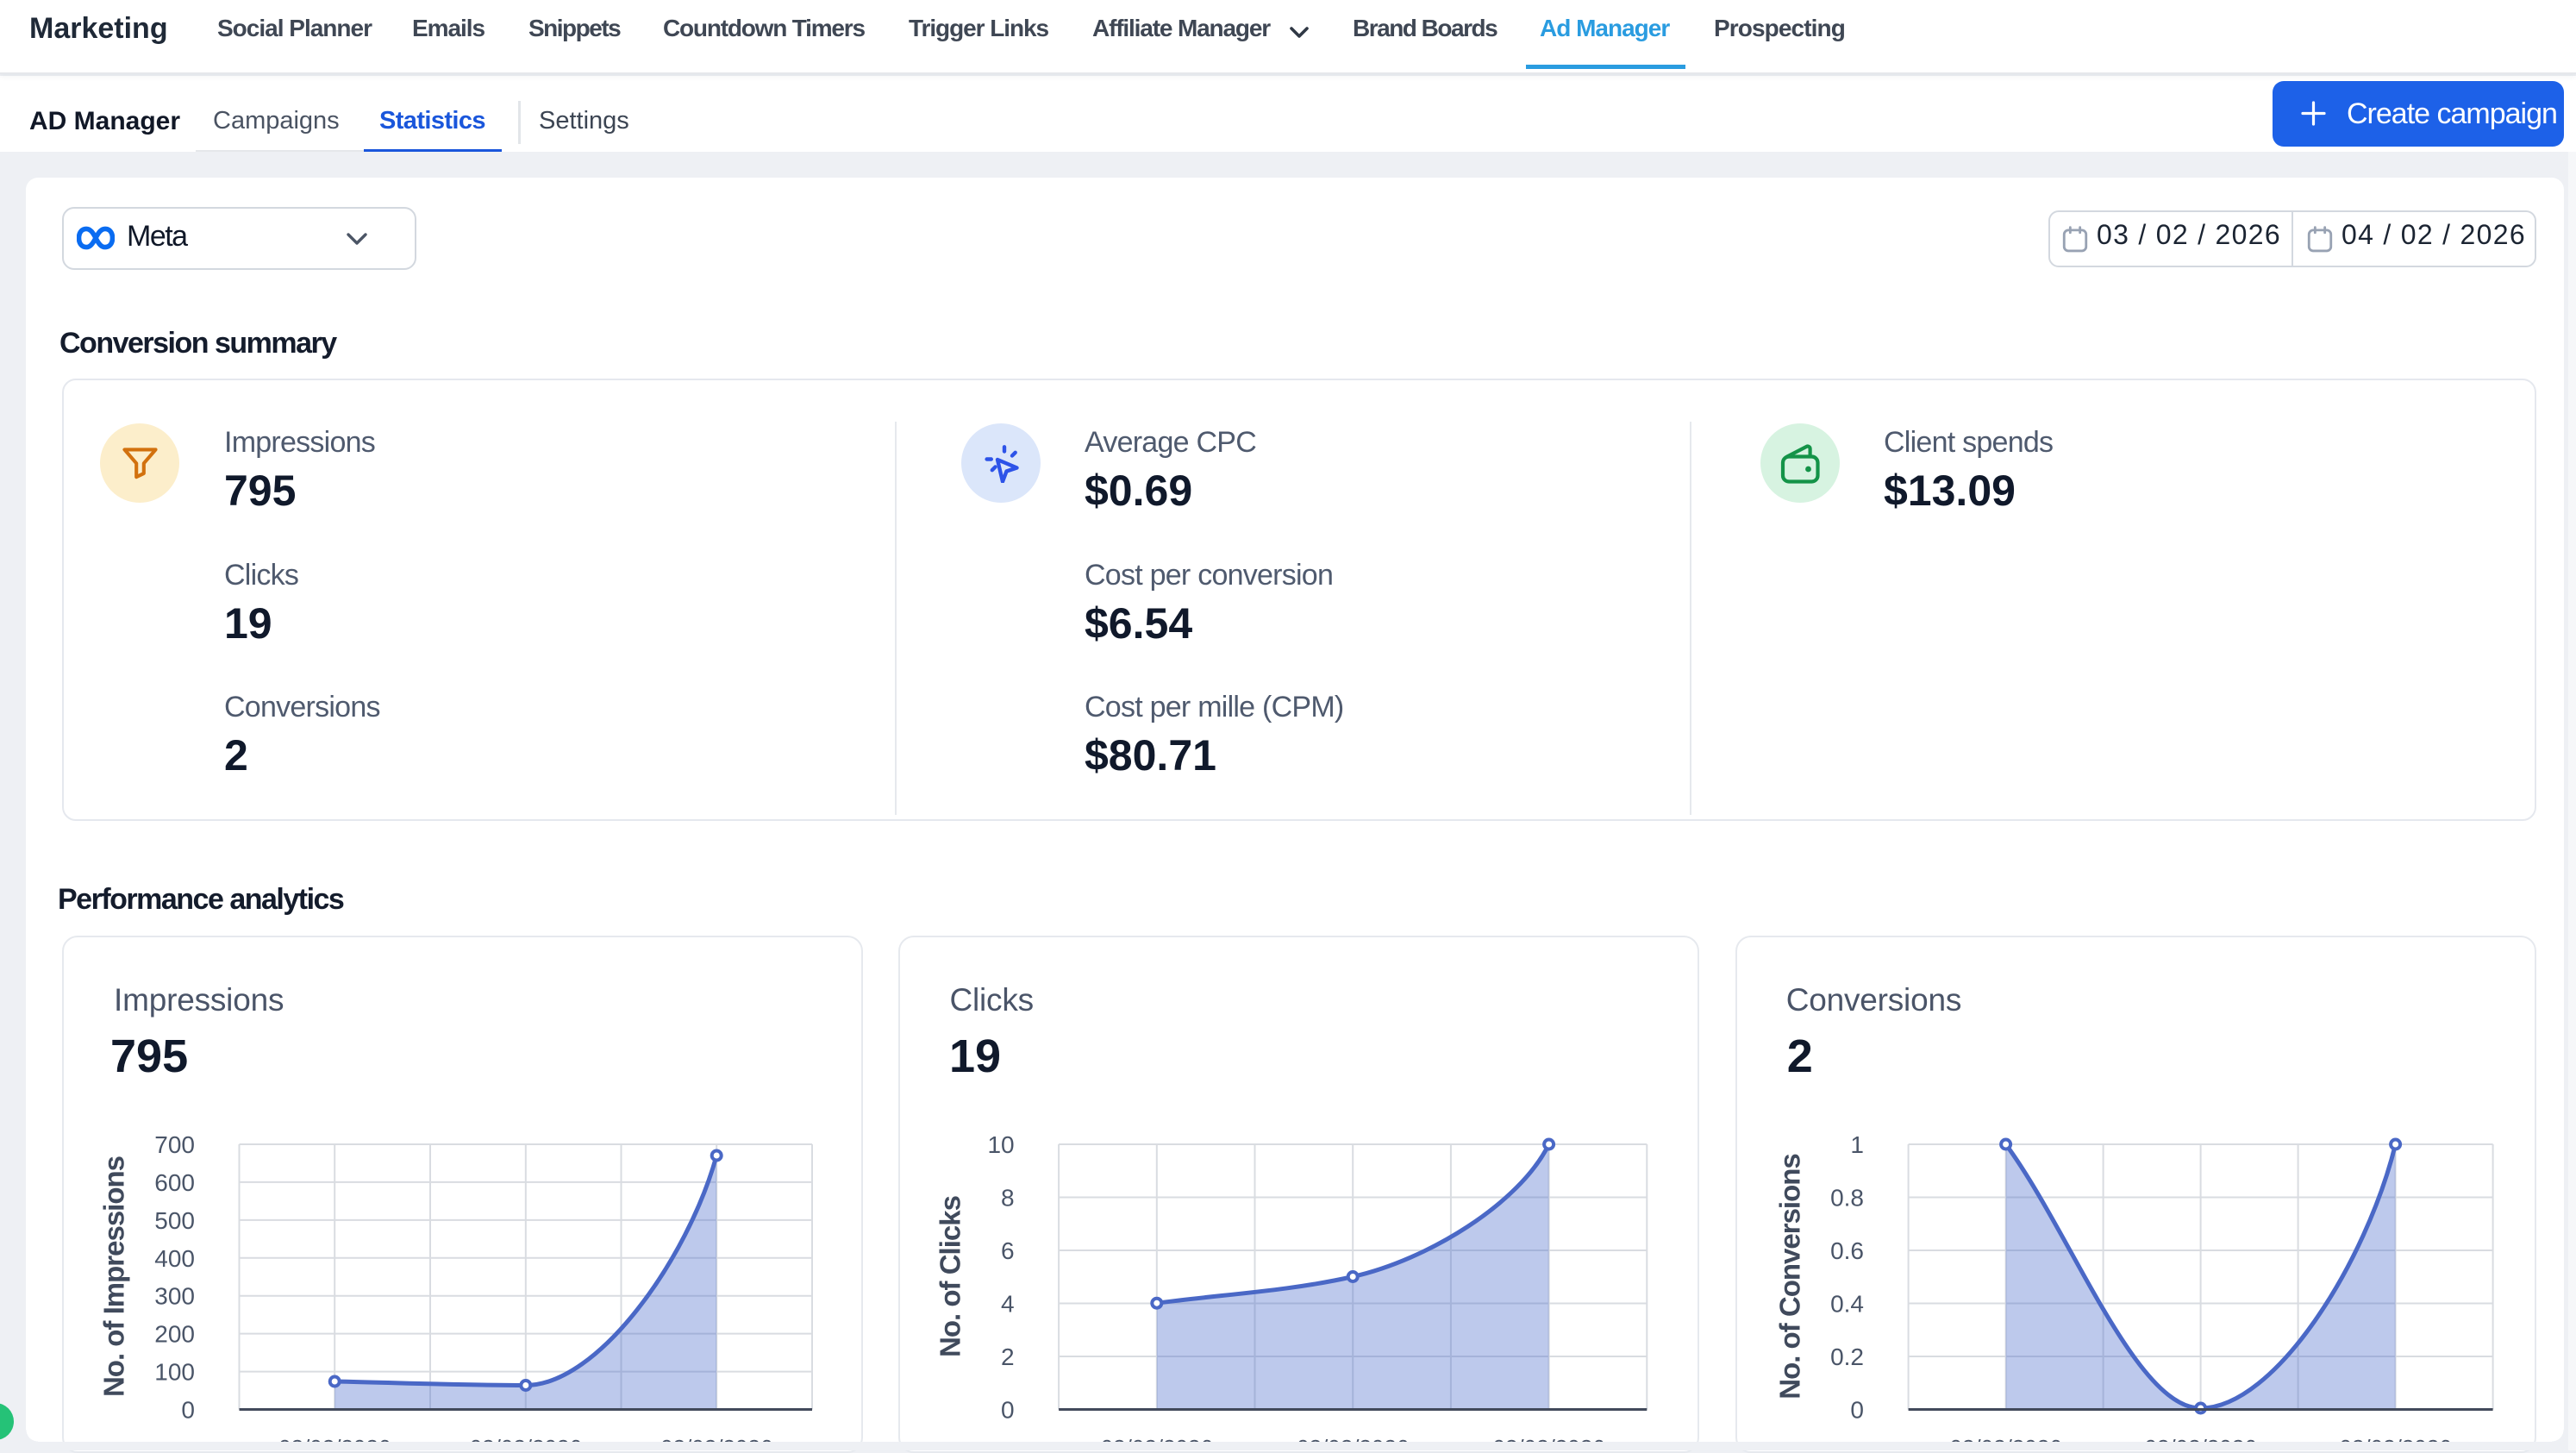 The height and width of the screenshot is (1453, 2576). I want to click on svg-text: No. of Conversions, so click(1790, 1277).